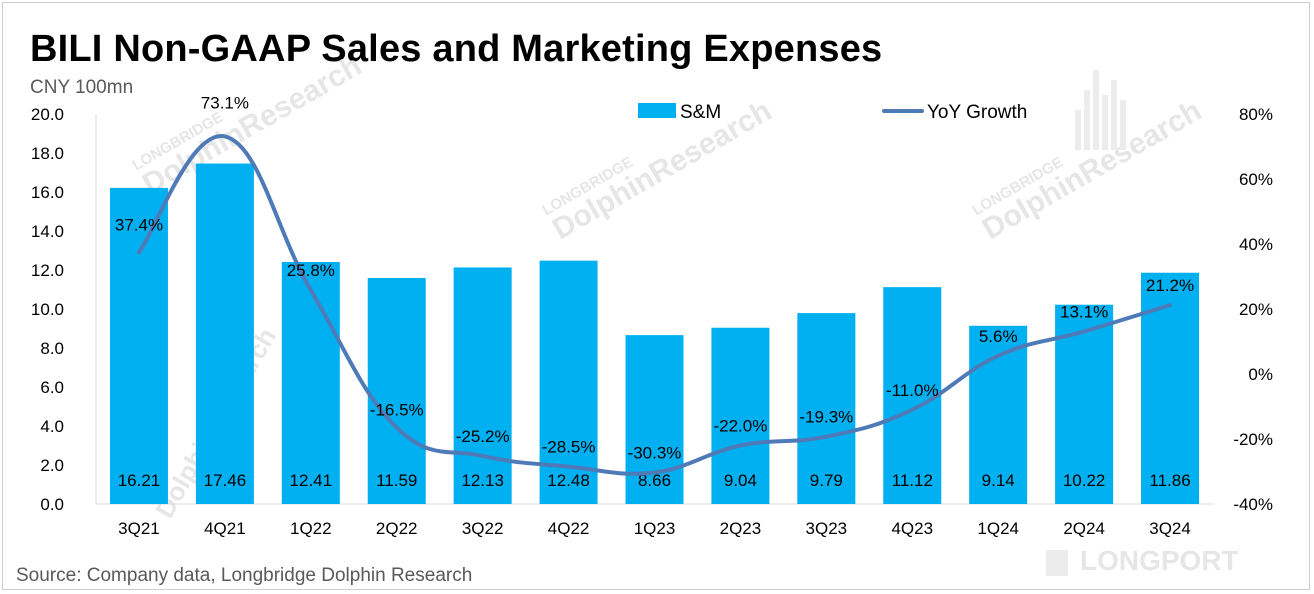 This screenshot has width=1314, height=594. I want to click on legend-swatch-bar, so click(657, 110).